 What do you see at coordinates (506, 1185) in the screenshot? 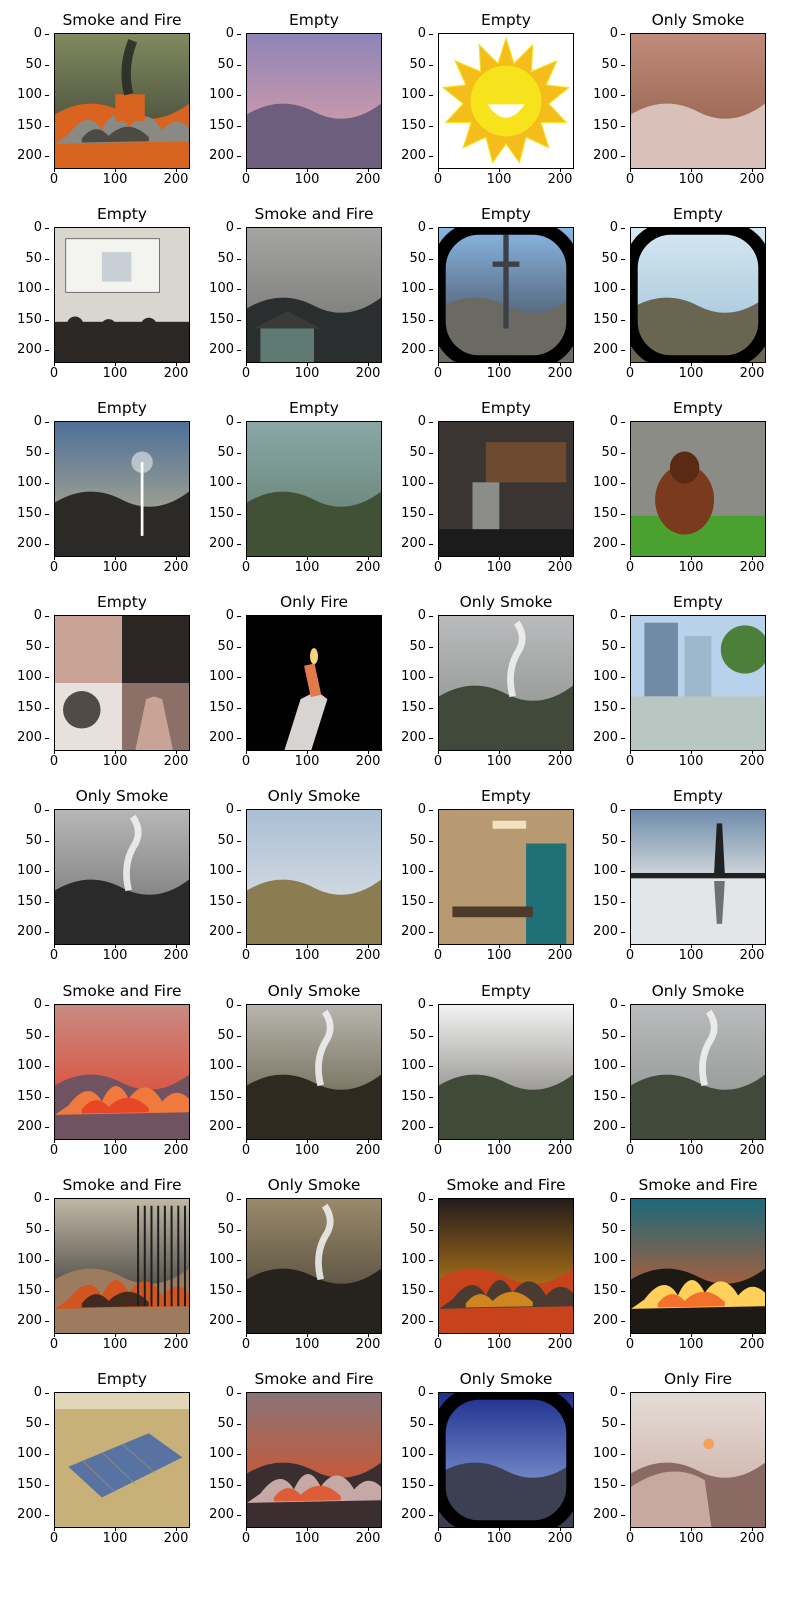
I see `panel-title: Smoke and Fire` at bounding box center [506, 1185].